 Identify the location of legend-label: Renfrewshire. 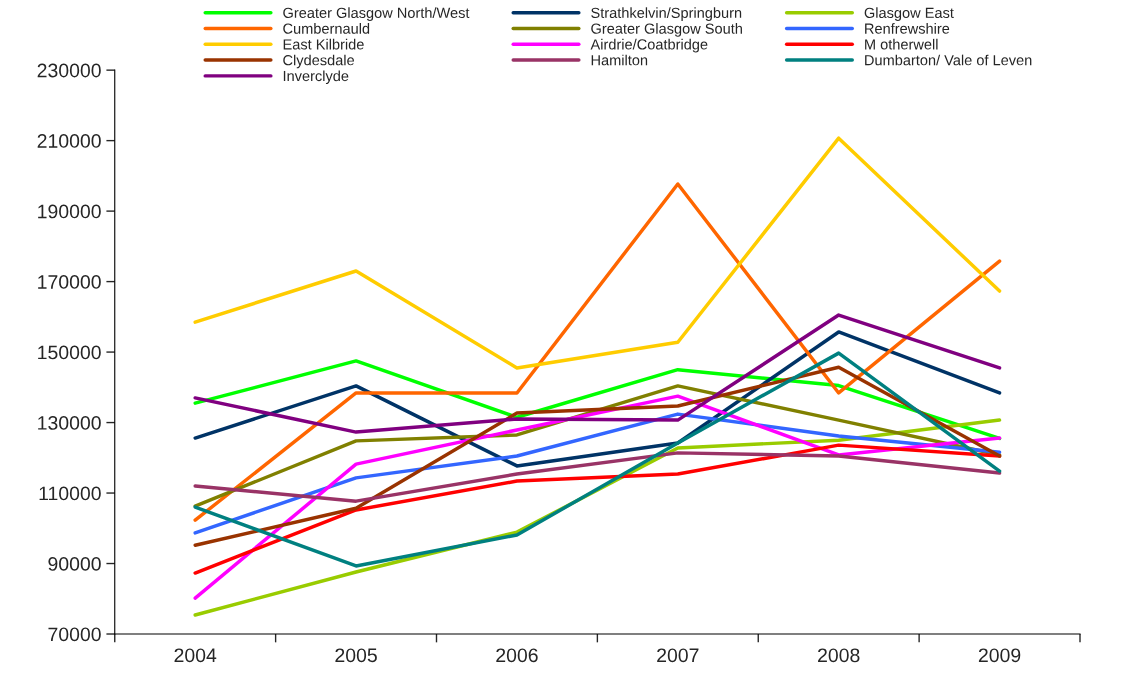
(907, 28).